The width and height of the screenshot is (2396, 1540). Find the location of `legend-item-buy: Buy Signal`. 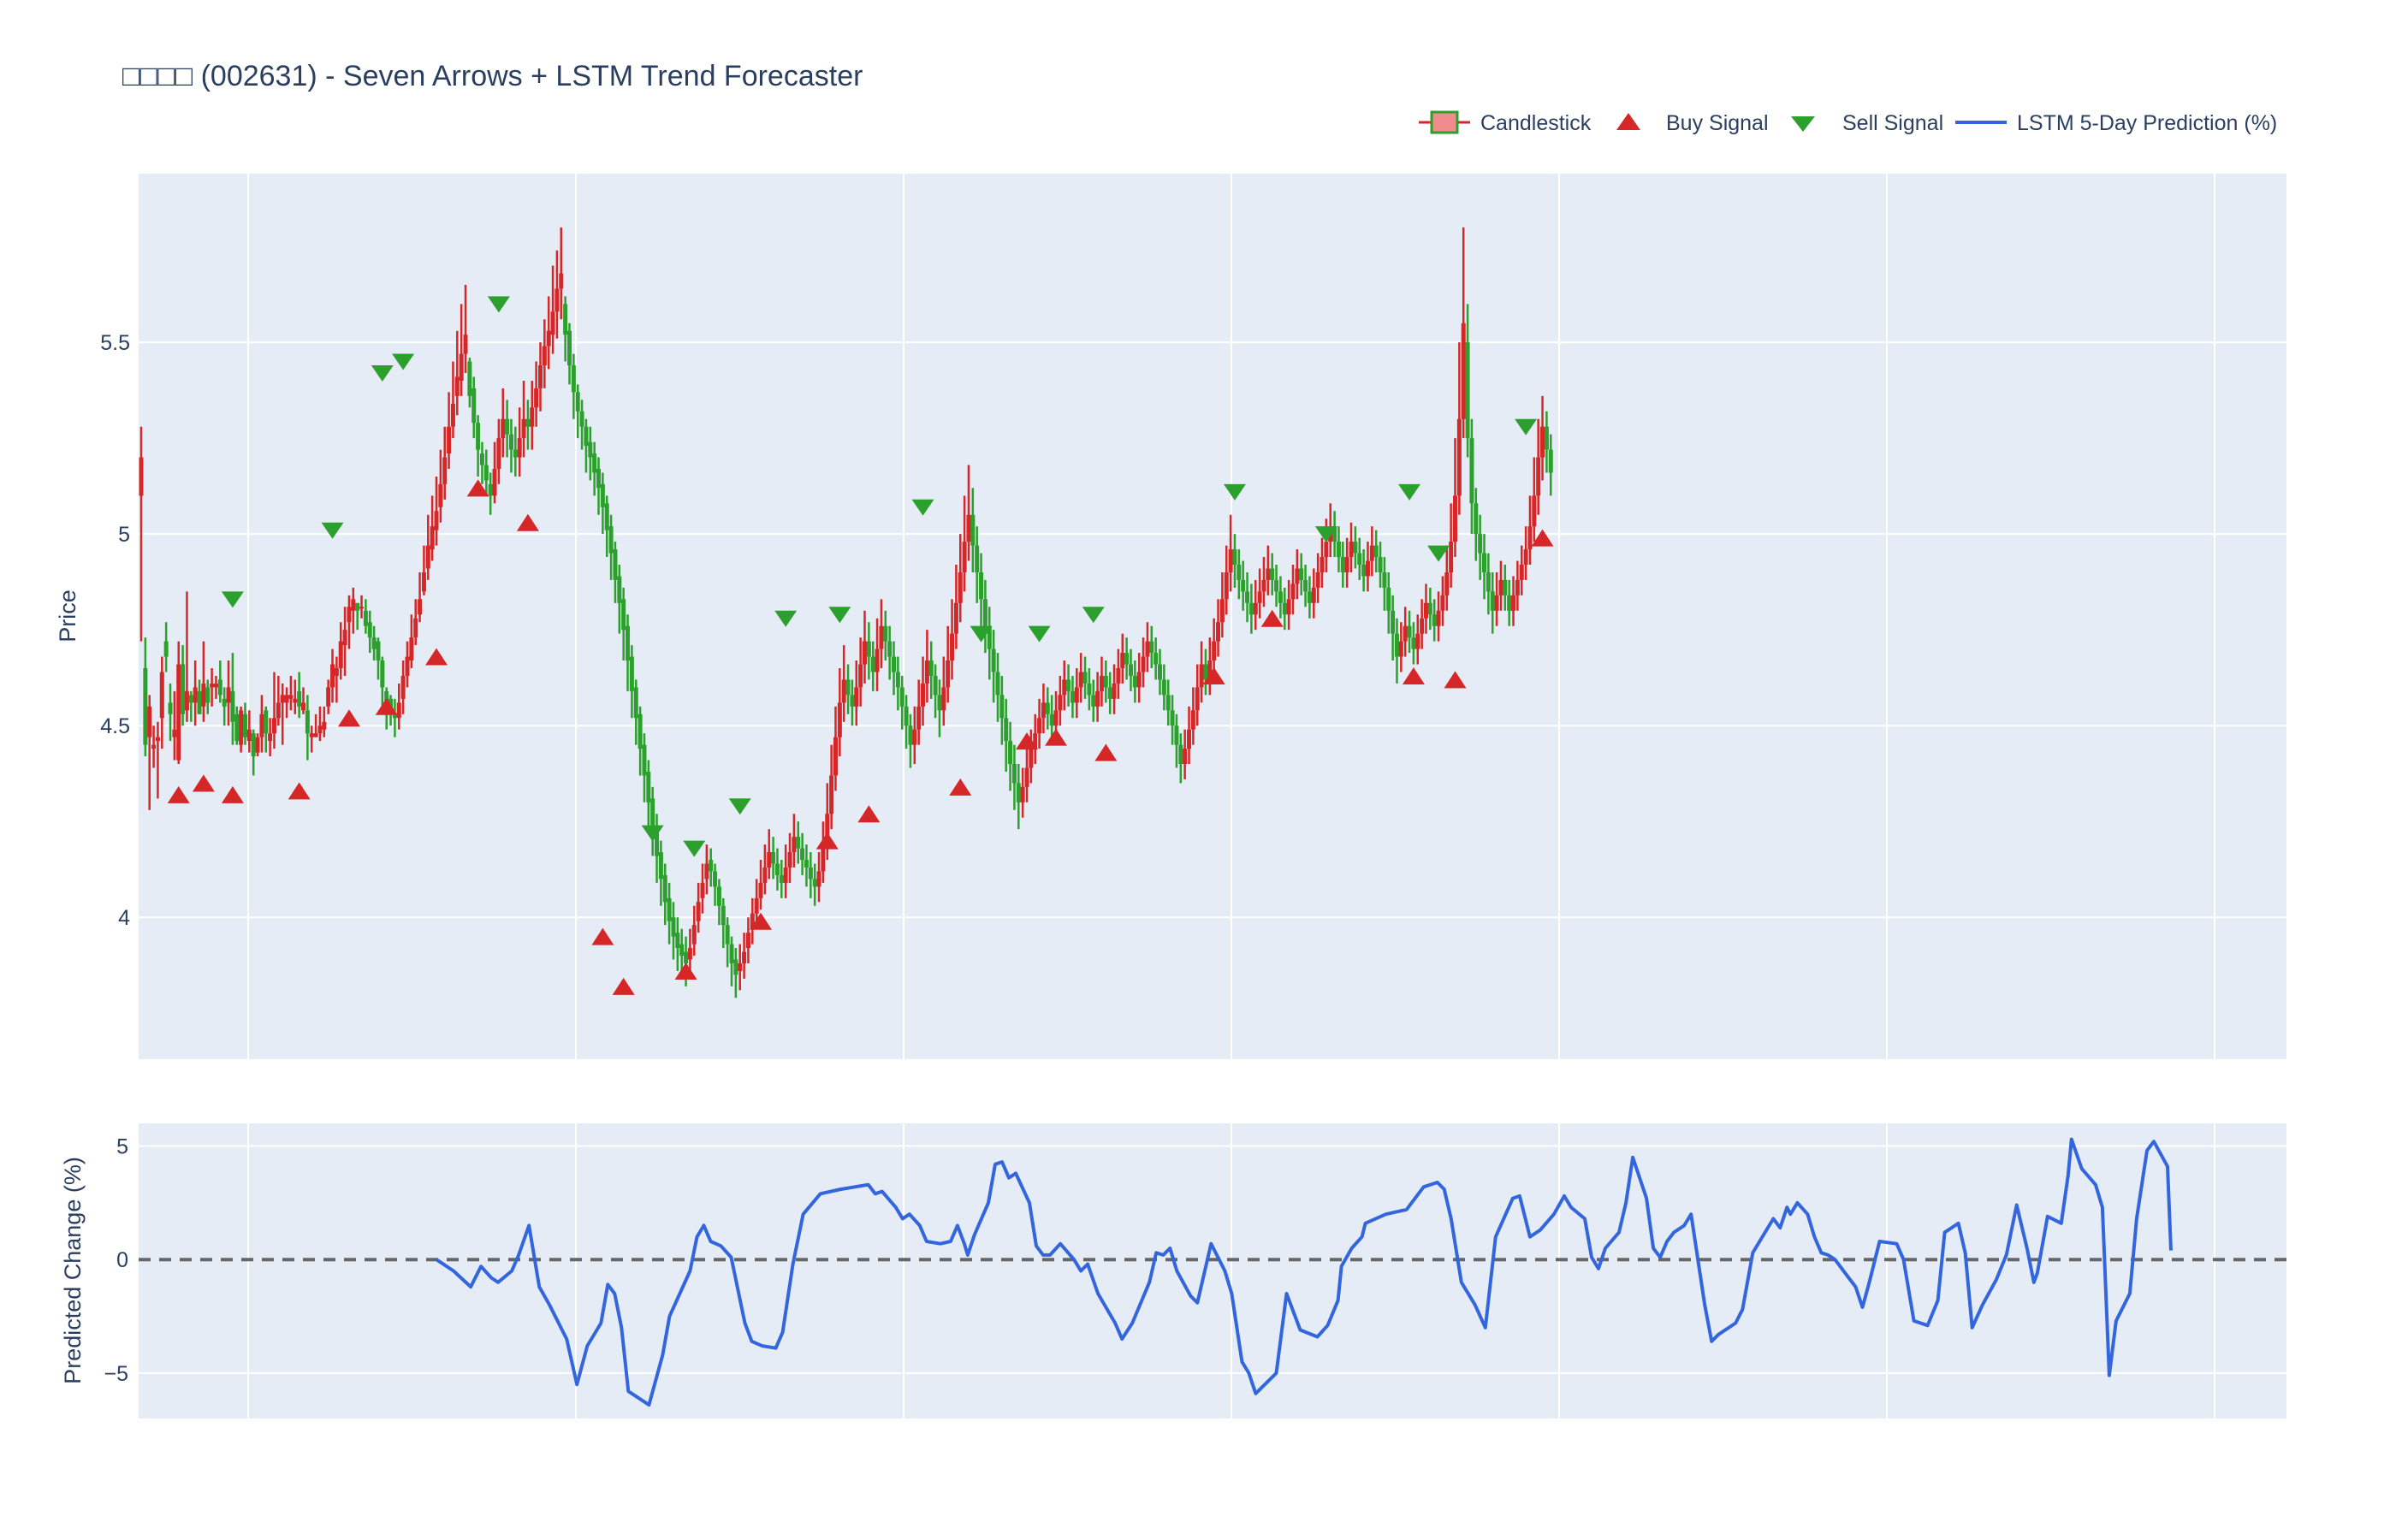

legend-item-buy: Buy Signal is located at coordinates (1692, 123).